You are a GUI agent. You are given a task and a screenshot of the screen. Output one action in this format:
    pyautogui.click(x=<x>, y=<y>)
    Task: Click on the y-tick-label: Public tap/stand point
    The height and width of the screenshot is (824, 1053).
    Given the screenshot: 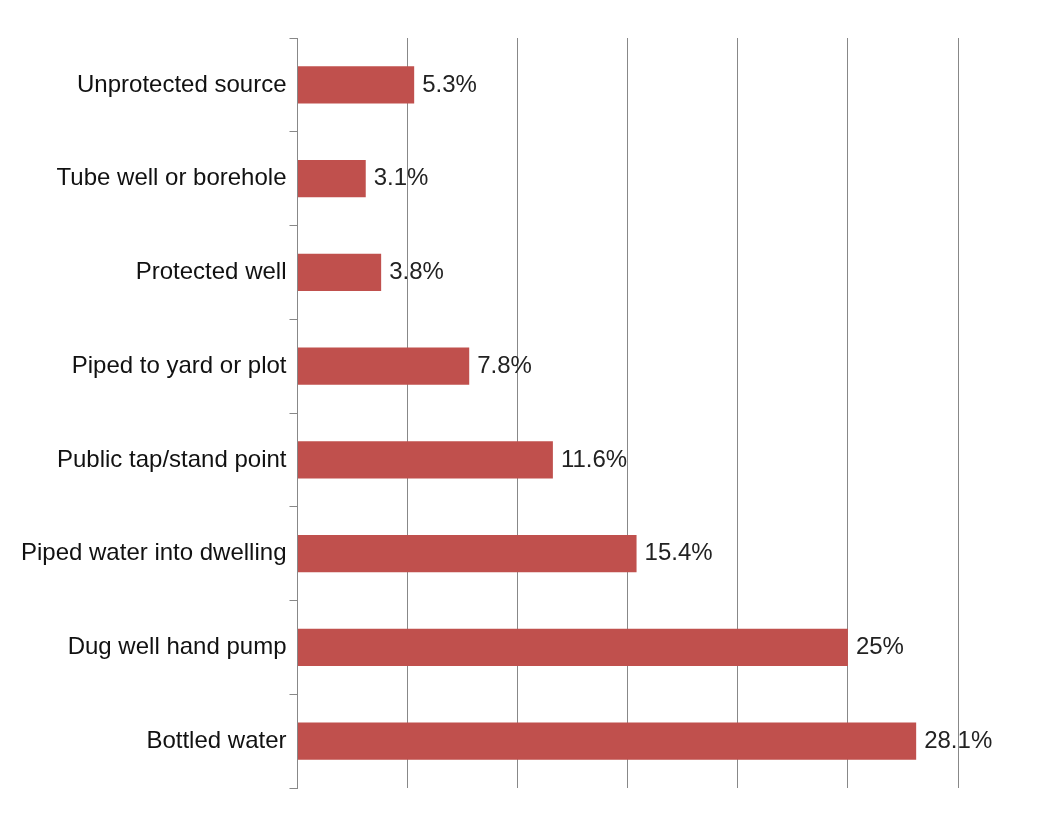 What is the action you would take?
    pyautogui.click(x=171, y=458)
    